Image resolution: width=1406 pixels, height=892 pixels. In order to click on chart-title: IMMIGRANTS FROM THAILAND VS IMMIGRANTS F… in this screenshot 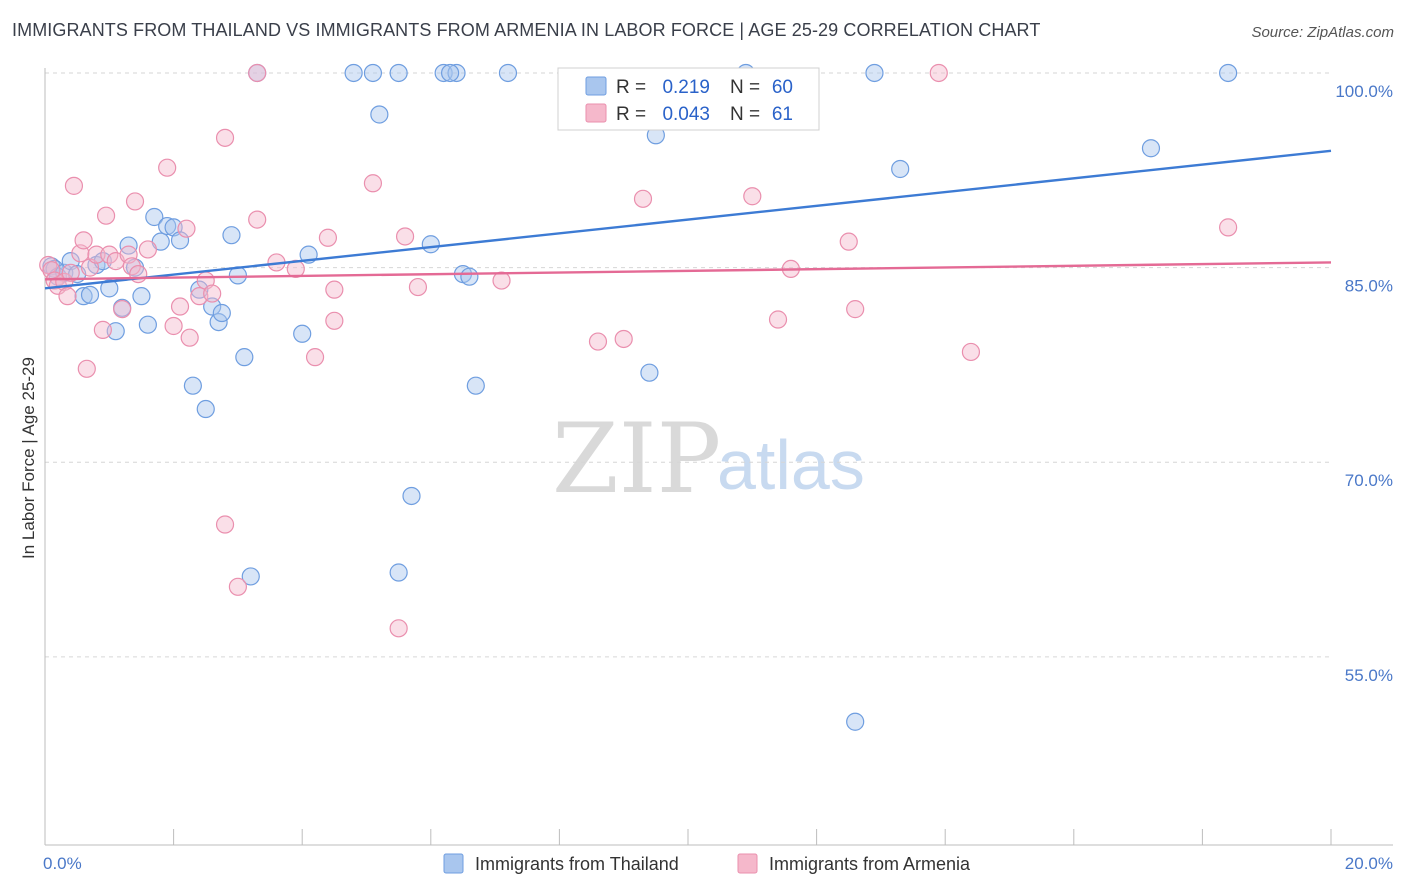, I will do `click(526, 30)`.